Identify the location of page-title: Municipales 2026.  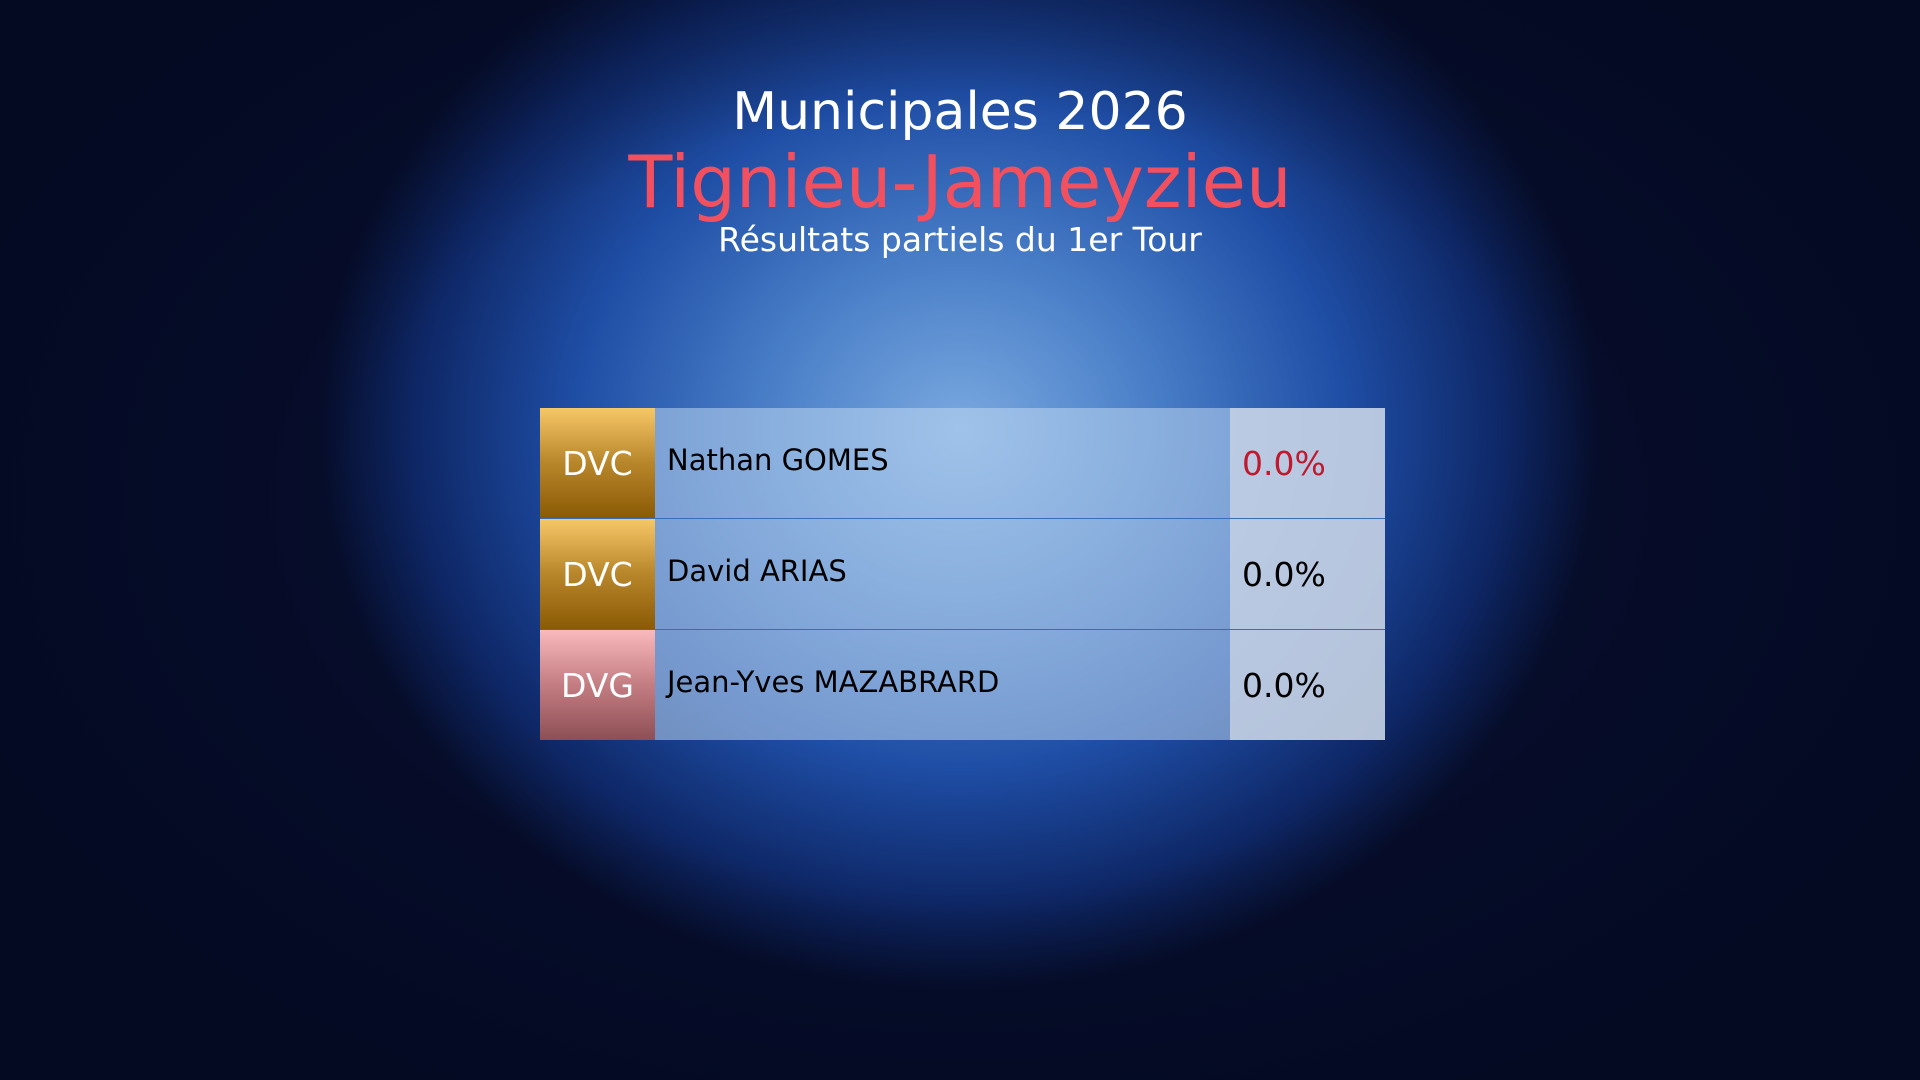
(960, 112).